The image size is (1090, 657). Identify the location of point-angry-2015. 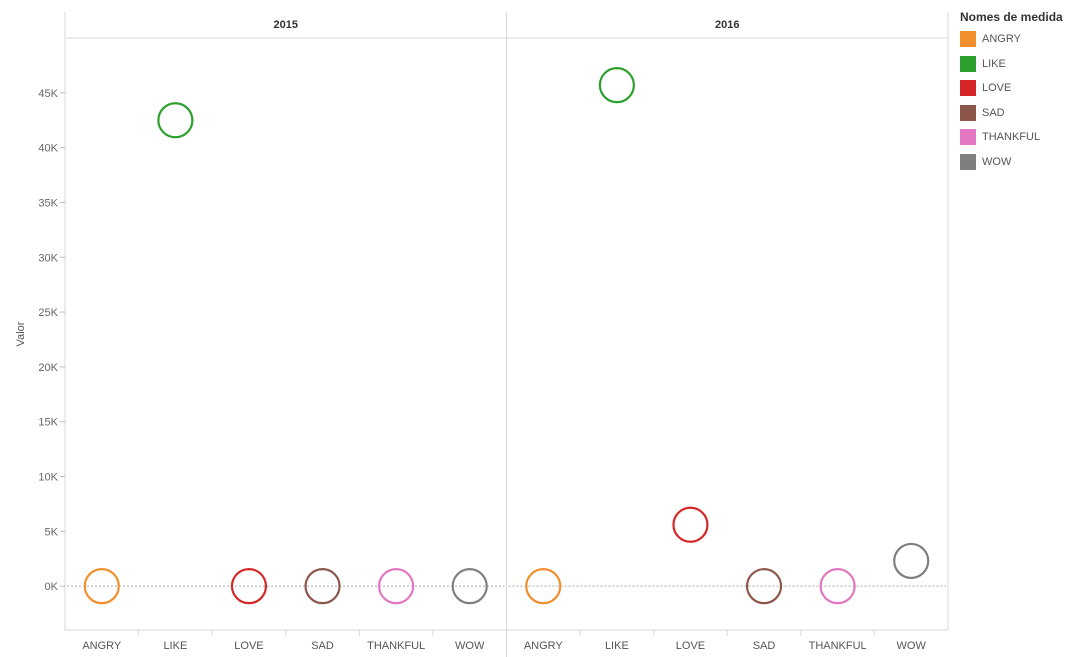
(101, 586).